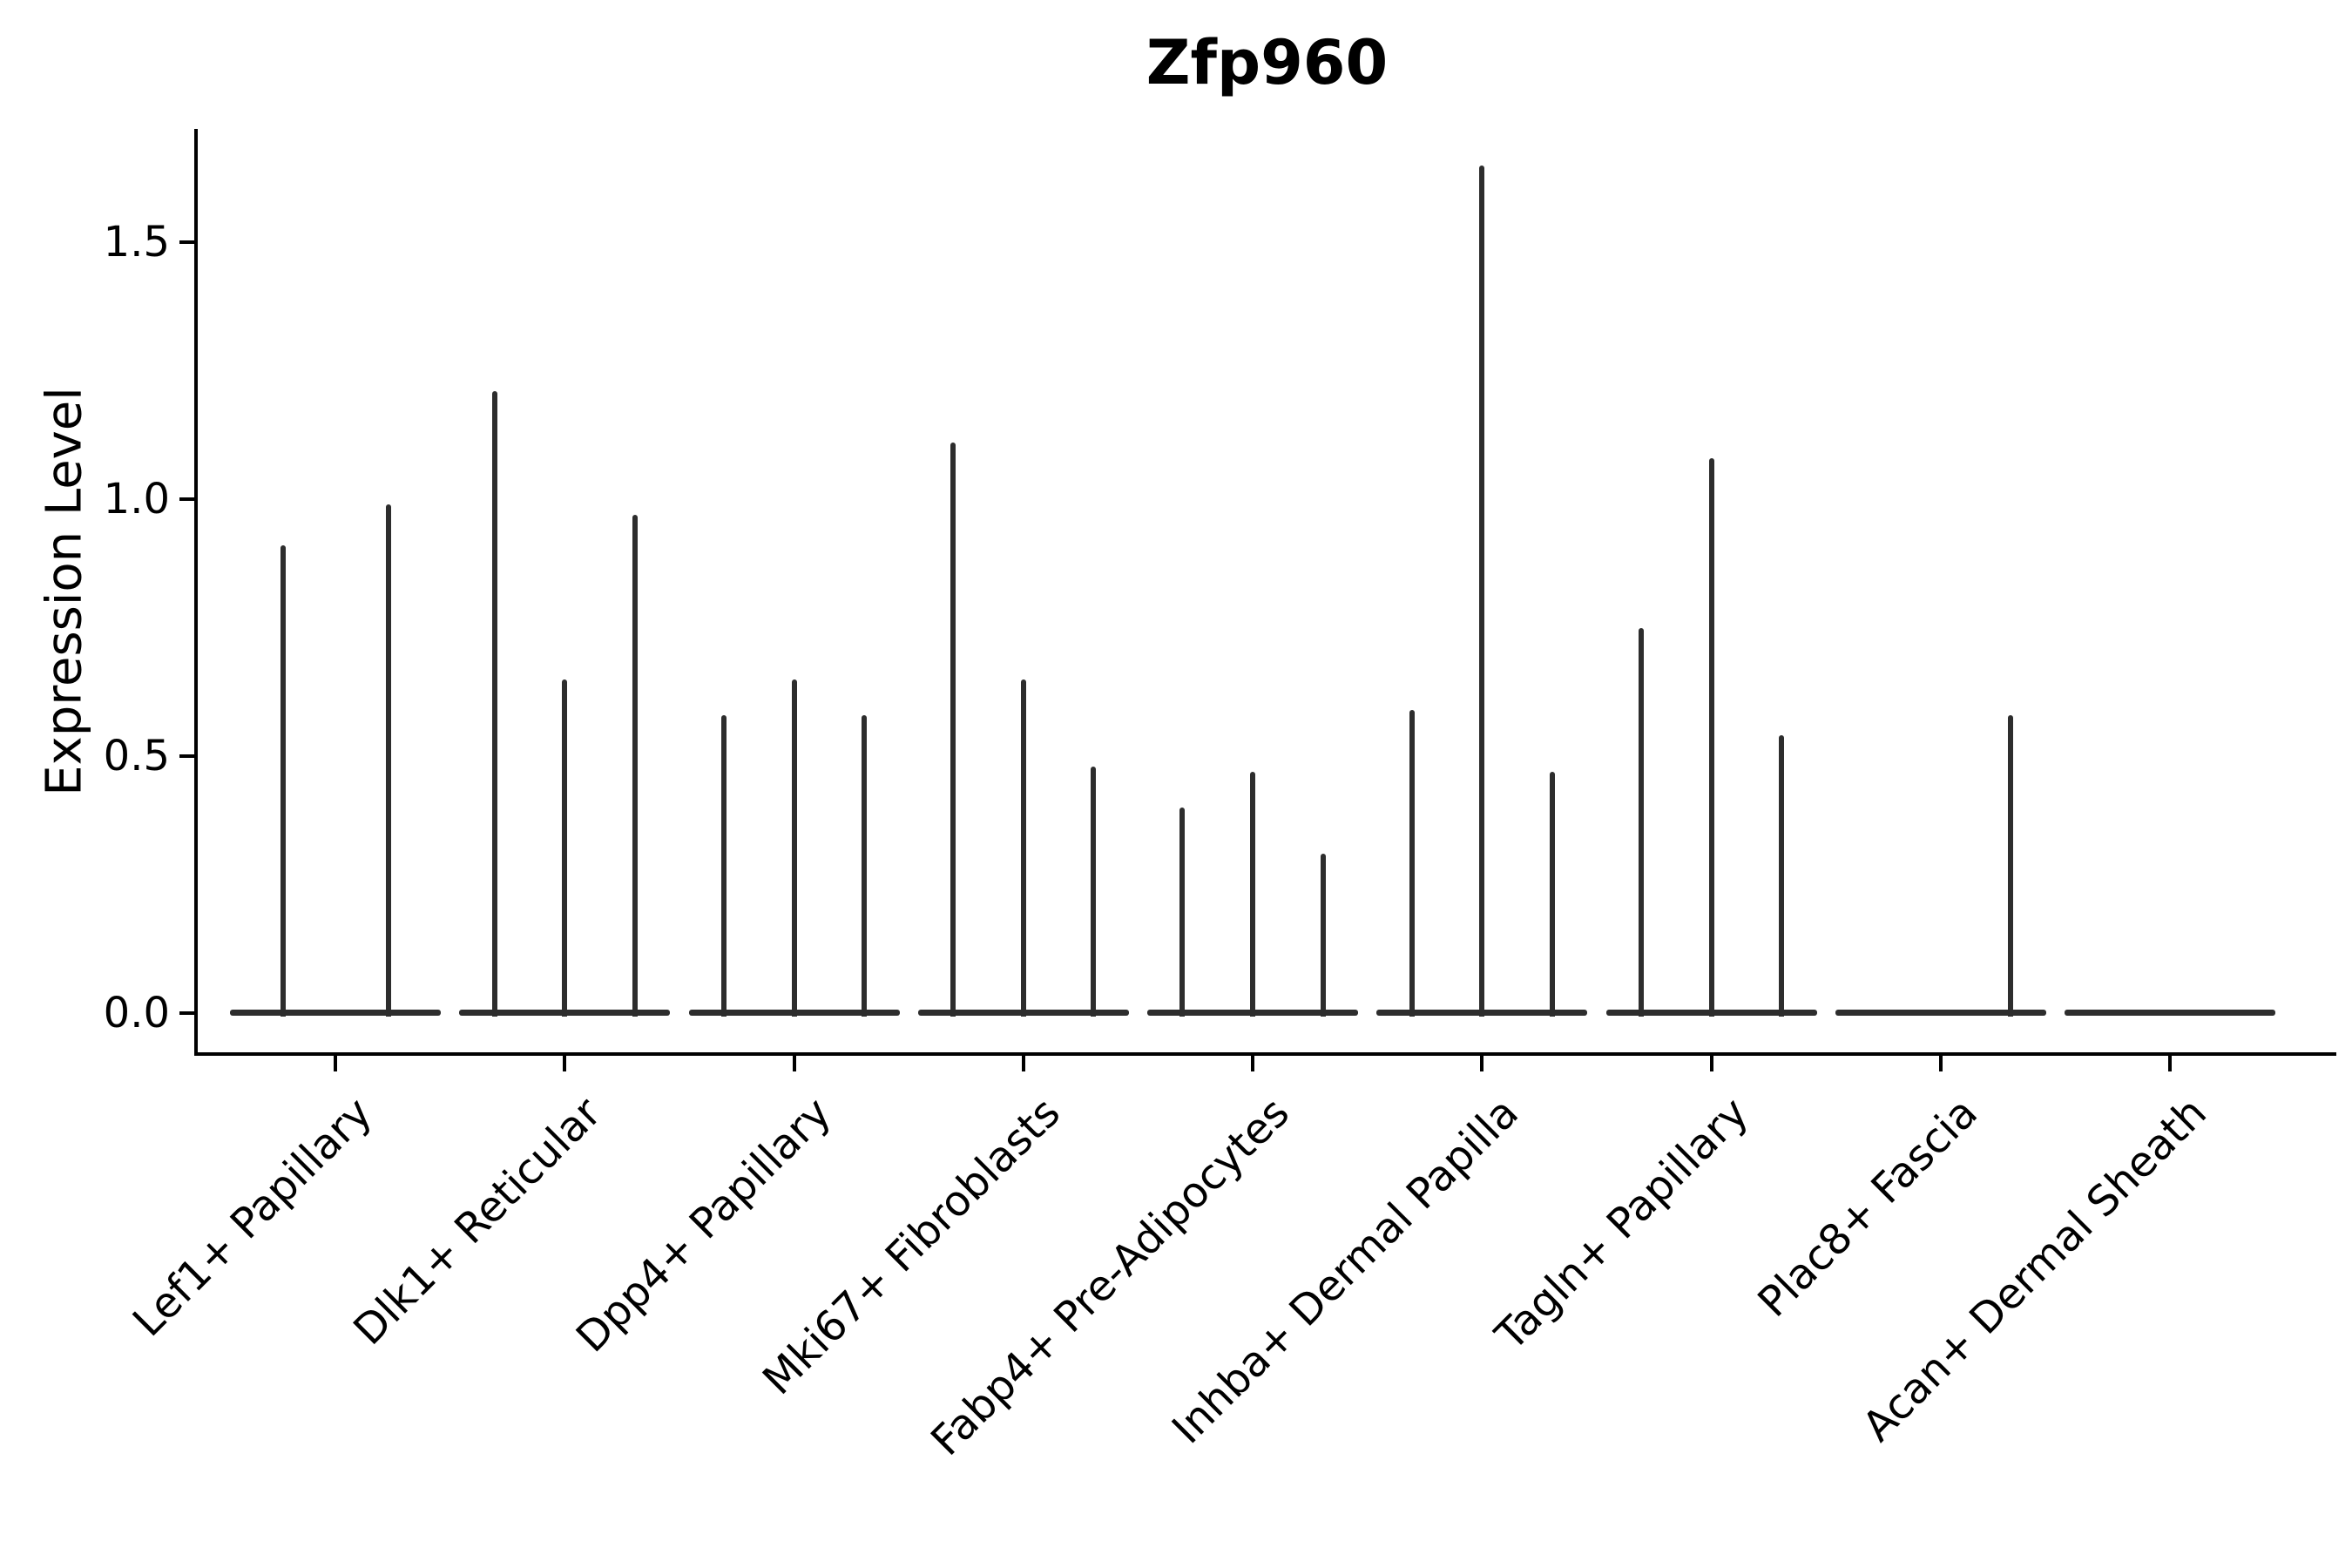  I want to click on y-tick-label: 1.5, so click(136, 242).